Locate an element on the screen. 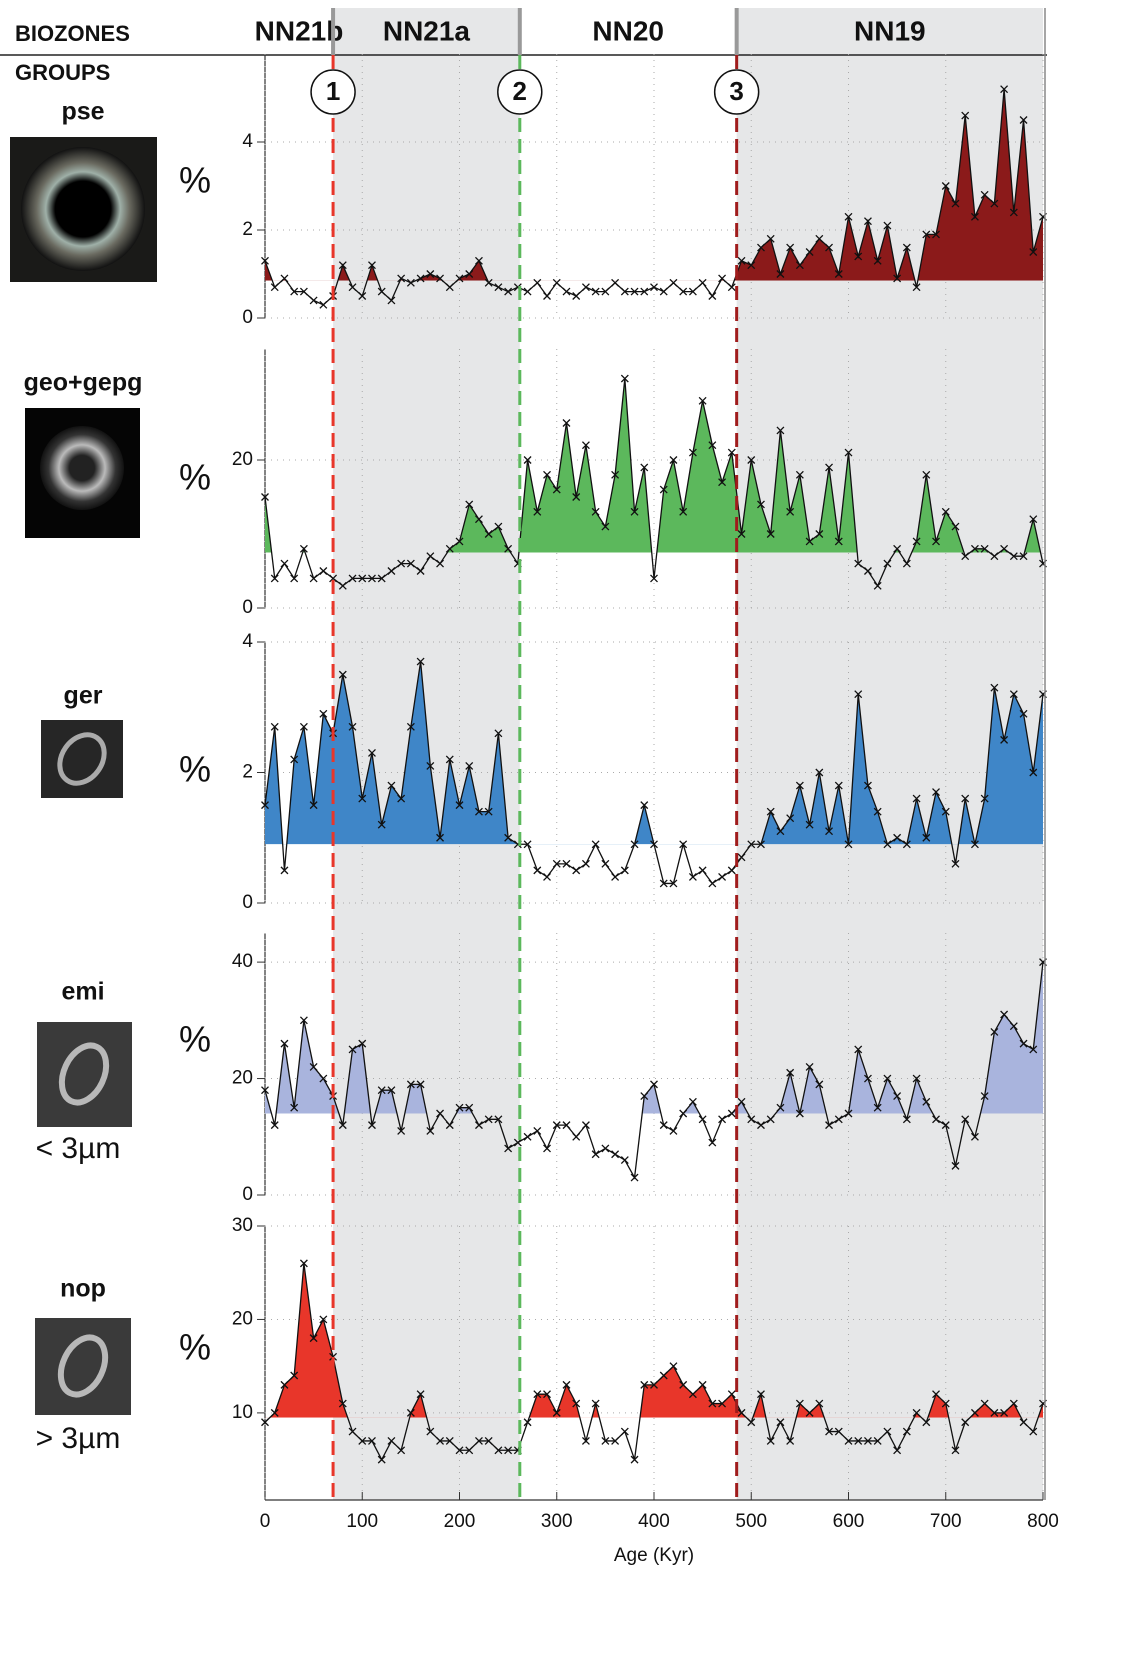 The height and width of the screenshot is (1667, 1138). y-axis-label: % is located at coordinates (195, 180).